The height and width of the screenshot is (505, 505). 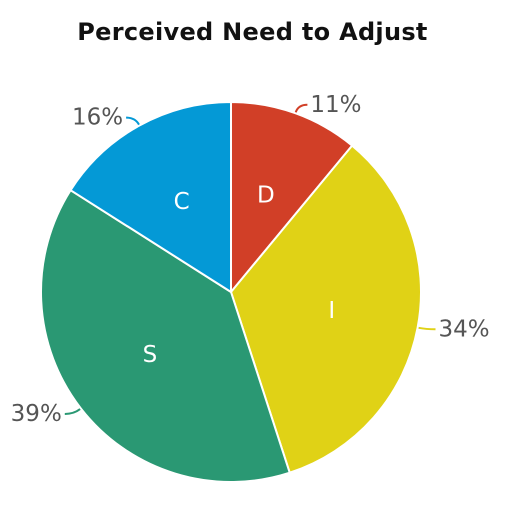 What do you see at coordinates (292, 197) in the screenshot?
I see `pie-slice-d` at bounding box center [292, 197].